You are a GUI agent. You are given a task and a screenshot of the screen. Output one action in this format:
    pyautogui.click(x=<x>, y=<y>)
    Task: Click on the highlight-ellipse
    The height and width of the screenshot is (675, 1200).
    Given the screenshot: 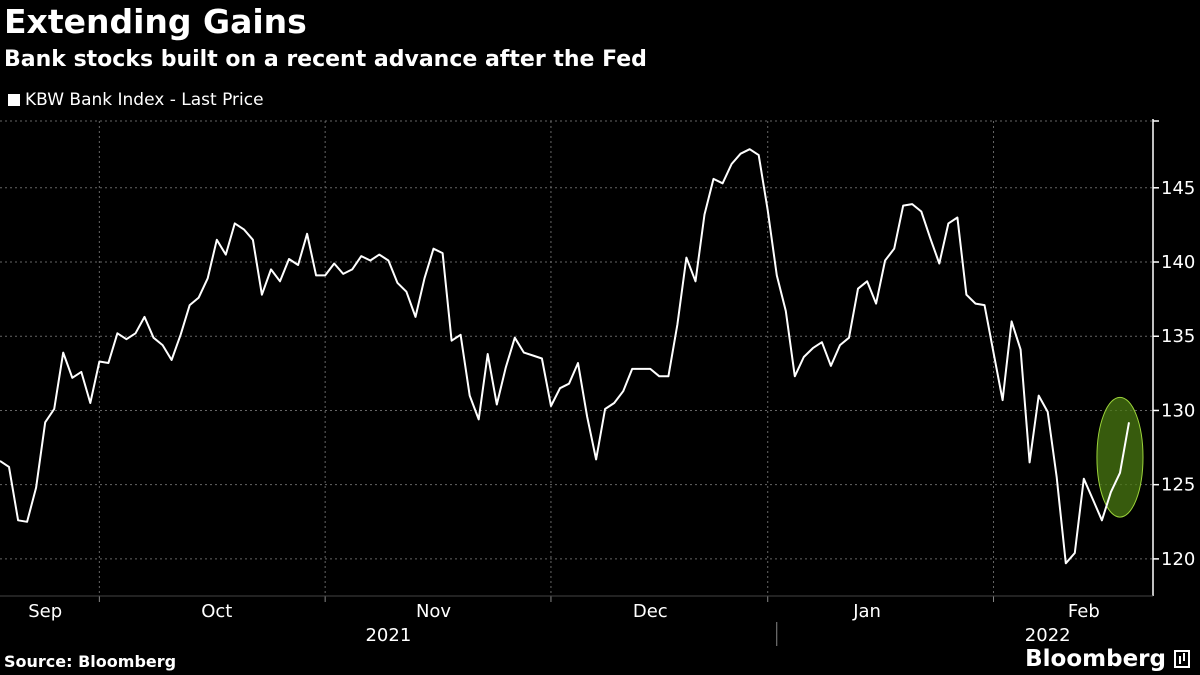 What is the action you would take?
    pyautogui.click(x=1120, y=457)
    